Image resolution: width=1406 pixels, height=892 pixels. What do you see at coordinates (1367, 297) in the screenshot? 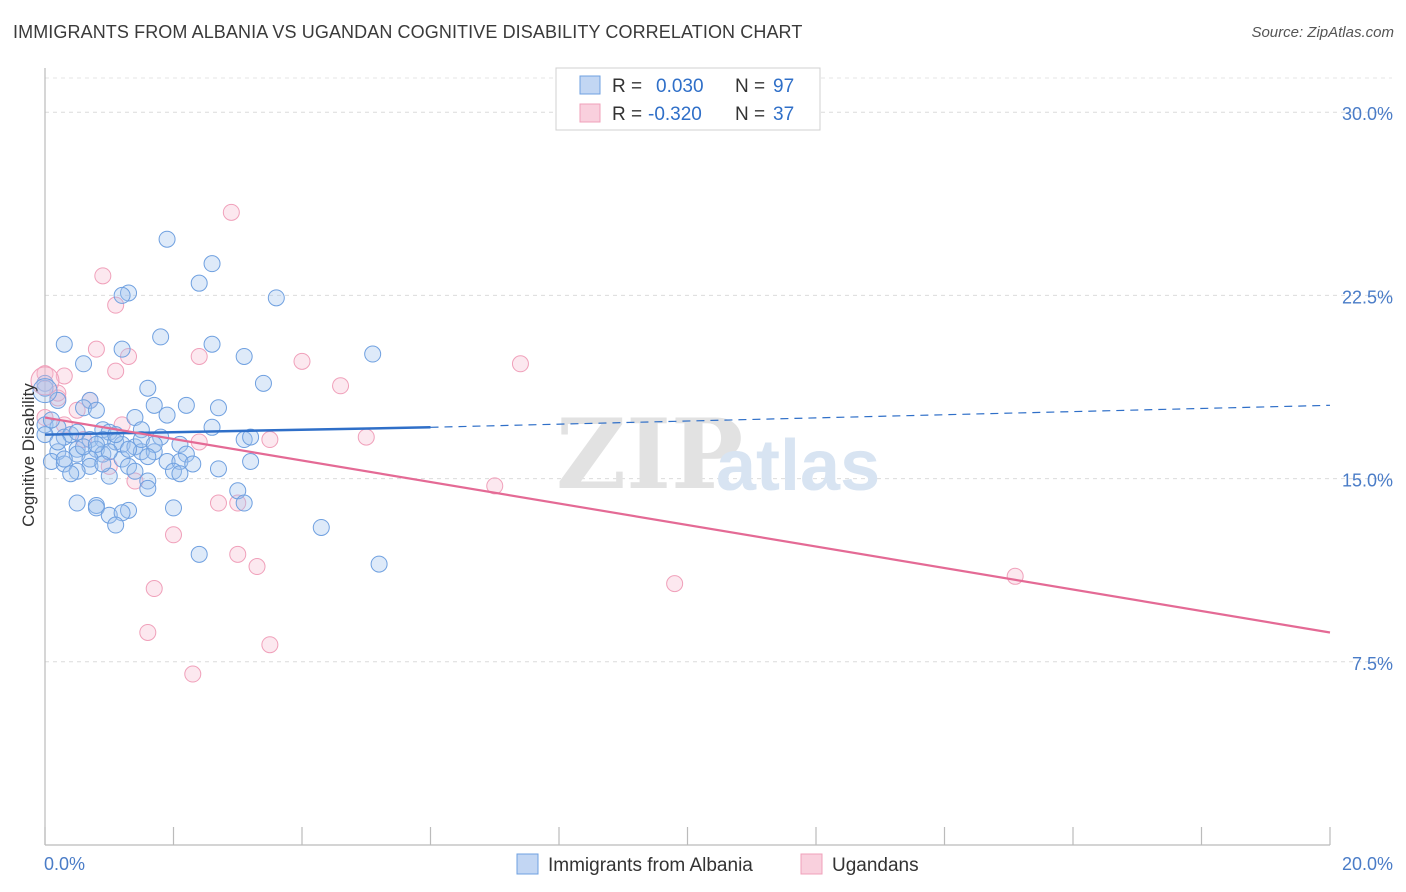
I see `y-tick-label: 22.5%` at bounding box center [1367, 297].